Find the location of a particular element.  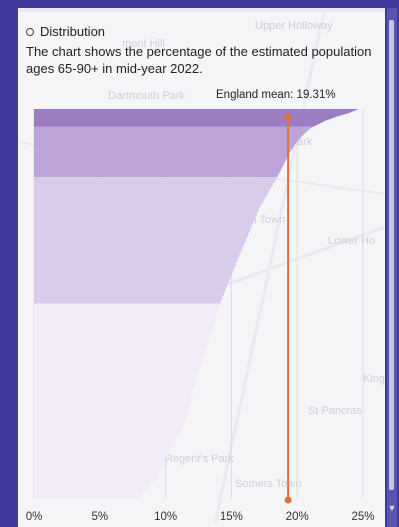

x-tick-label: 25% is located at coordinates (362, 517).